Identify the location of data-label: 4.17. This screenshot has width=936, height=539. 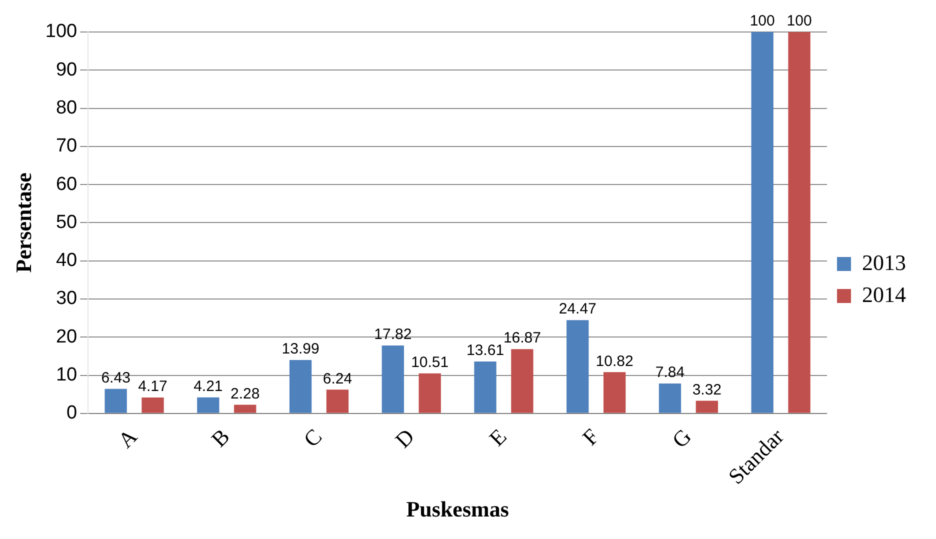
(153, 387).